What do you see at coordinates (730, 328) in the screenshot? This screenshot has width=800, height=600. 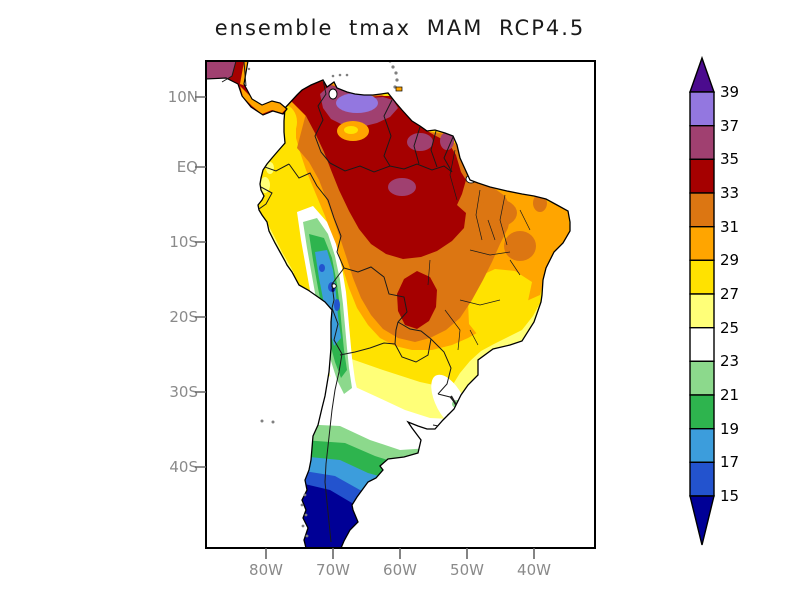 I see `colorbar-label-25: 25` at bounding box center [730, 328].